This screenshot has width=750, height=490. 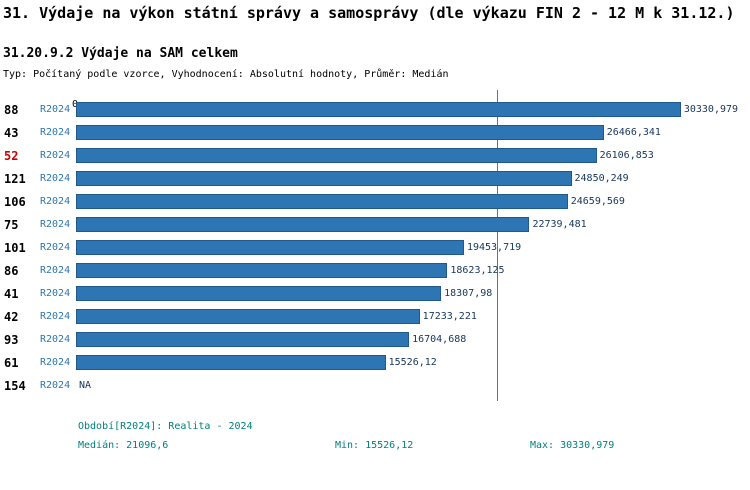 What do you see at coordinates (477, 270) in the screenshot?
I see `bar-value: 18623,125` at bounding box center [477, 270].